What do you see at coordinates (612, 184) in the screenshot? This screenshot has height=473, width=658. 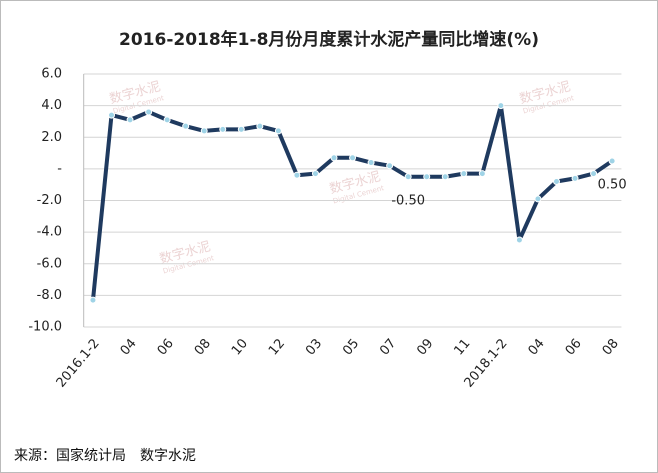 I see `data-label: 0.50` at bounding box center [612, 184].